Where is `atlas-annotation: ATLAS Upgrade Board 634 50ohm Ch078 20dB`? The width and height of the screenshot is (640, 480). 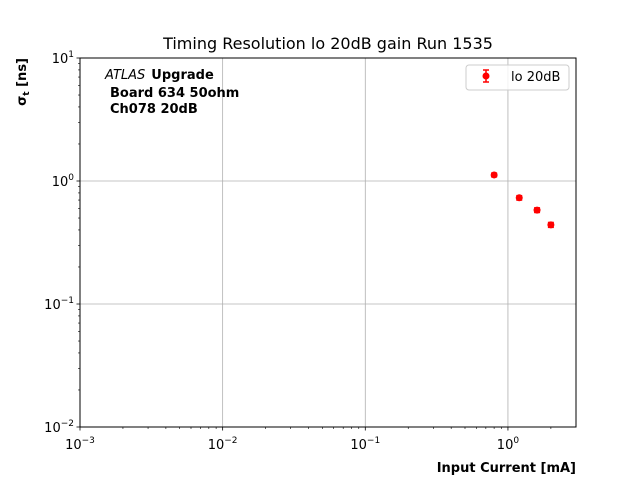 atlas-annotation: ATLAS Upgrade Board 634 50ohm Ch078 20dB is located at coordinates (171, 92).